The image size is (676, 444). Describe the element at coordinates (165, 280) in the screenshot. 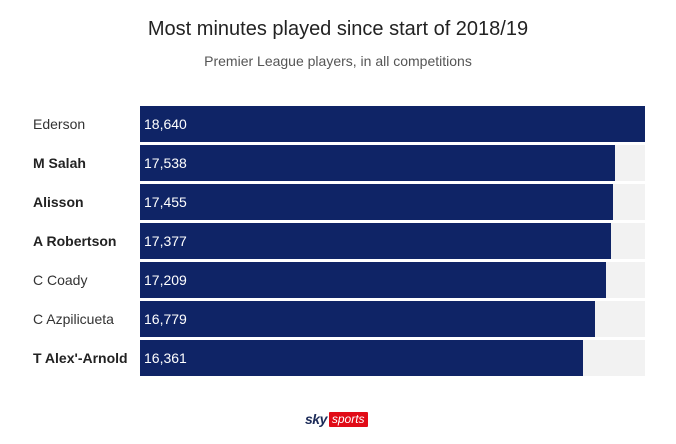

I see `bar-value-label: 17,209` at that location.